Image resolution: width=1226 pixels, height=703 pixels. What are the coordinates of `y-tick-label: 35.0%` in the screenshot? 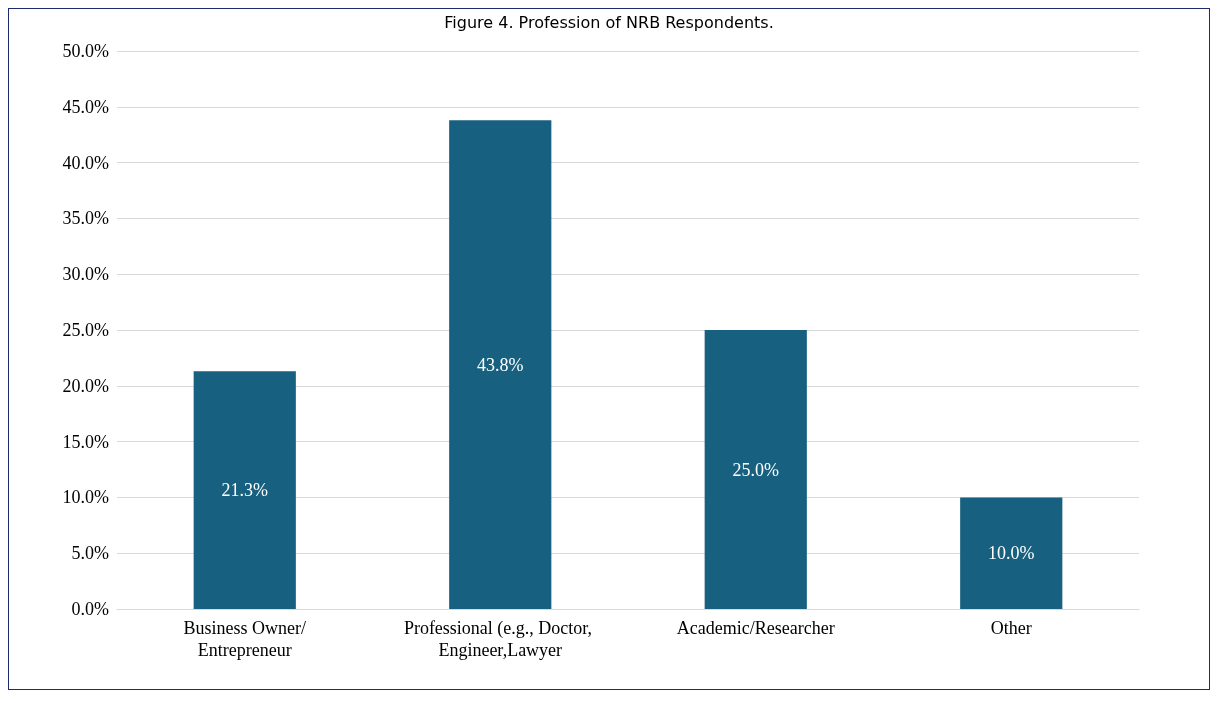 It's located at (85, 218).